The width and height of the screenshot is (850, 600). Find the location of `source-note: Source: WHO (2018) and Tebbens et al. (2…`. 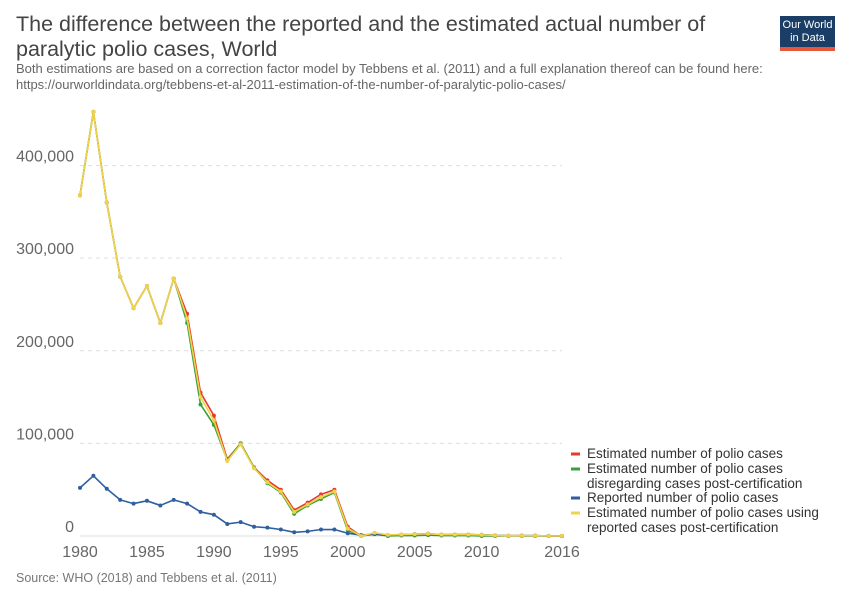

source-note: Source: WHO (2018) and Tebbens et al. (2… is located at coordinates (146, 578).